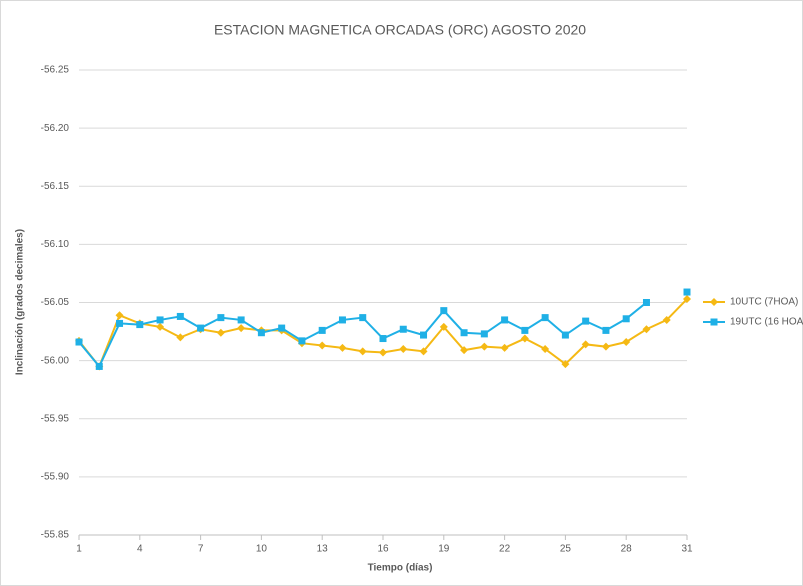 This screenshot has width=803, height=586. I want to click on y-tick-label: -55.95, so click(55, 418).